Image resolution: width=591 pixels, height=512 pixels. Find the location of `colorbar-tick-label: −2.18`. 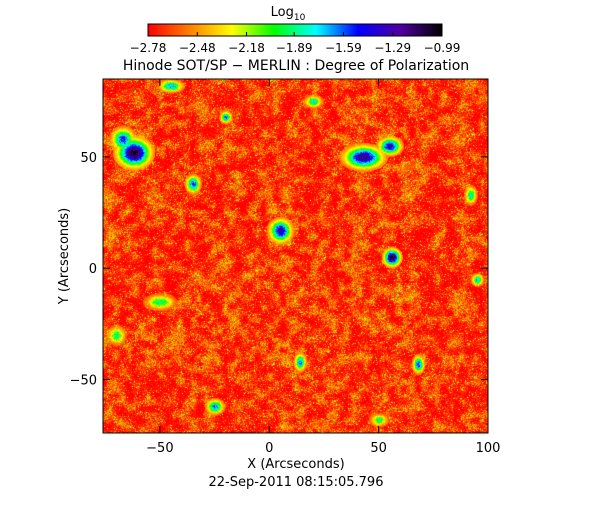

colorbar-tick-label: −2.18 is located at coordinates (246, 48).